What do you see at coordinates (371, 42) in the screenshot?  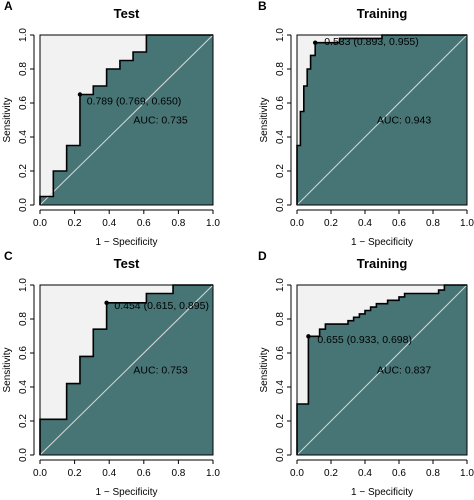 I see `cutoff-label: 0.533 (0.893, 0.955)` at bounding box center [371, 42].